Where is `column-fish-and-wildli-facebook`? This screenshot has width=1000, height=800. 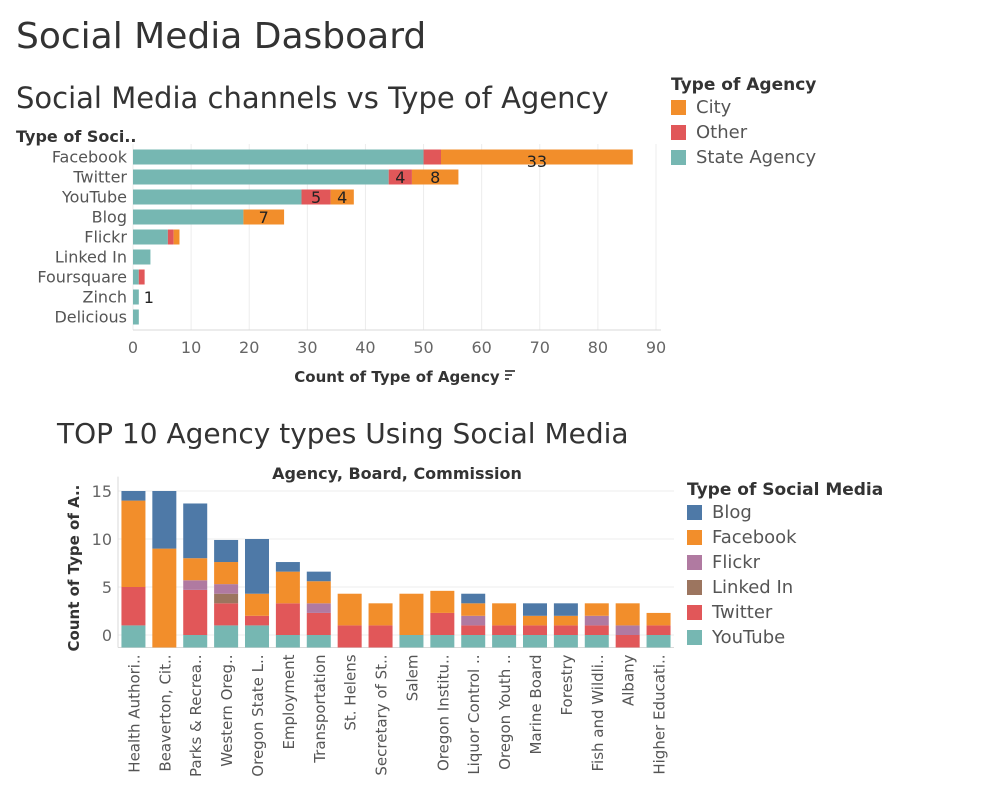
column-fish-and-wildli-facebook is located at coordinates (596, 609).